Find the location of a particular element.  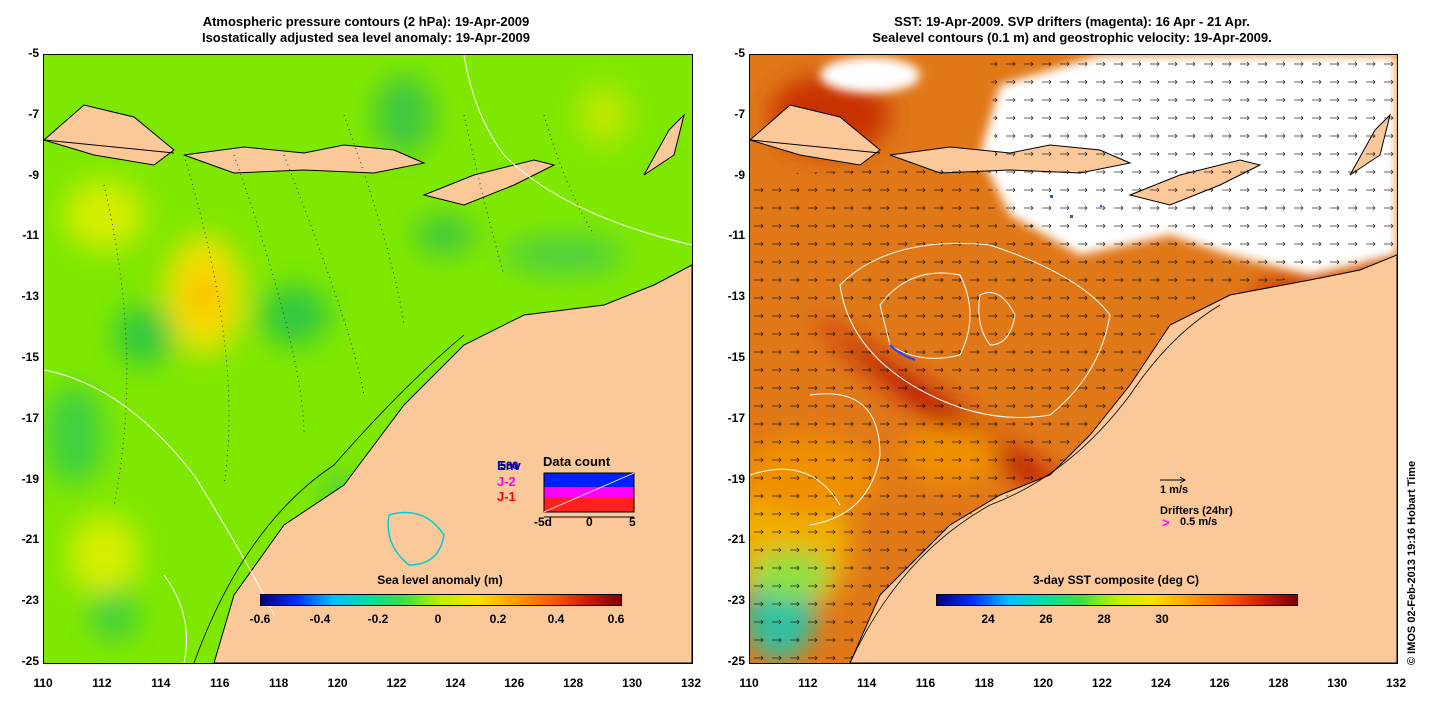

right-x-tick-label: 122 is located at coordinates (1101, 683).